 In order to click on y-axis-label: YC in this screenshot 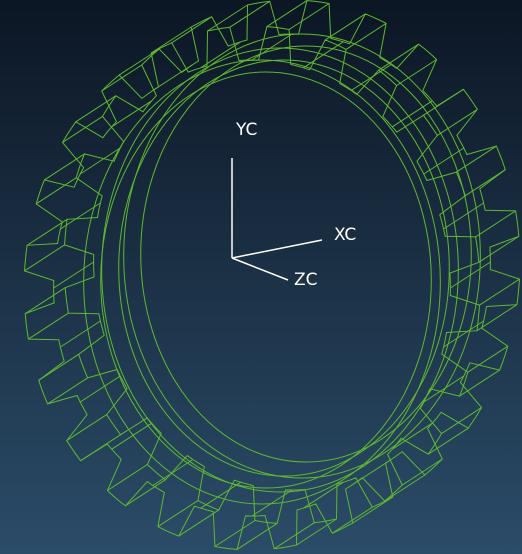, I will do `click(246, 130)`.